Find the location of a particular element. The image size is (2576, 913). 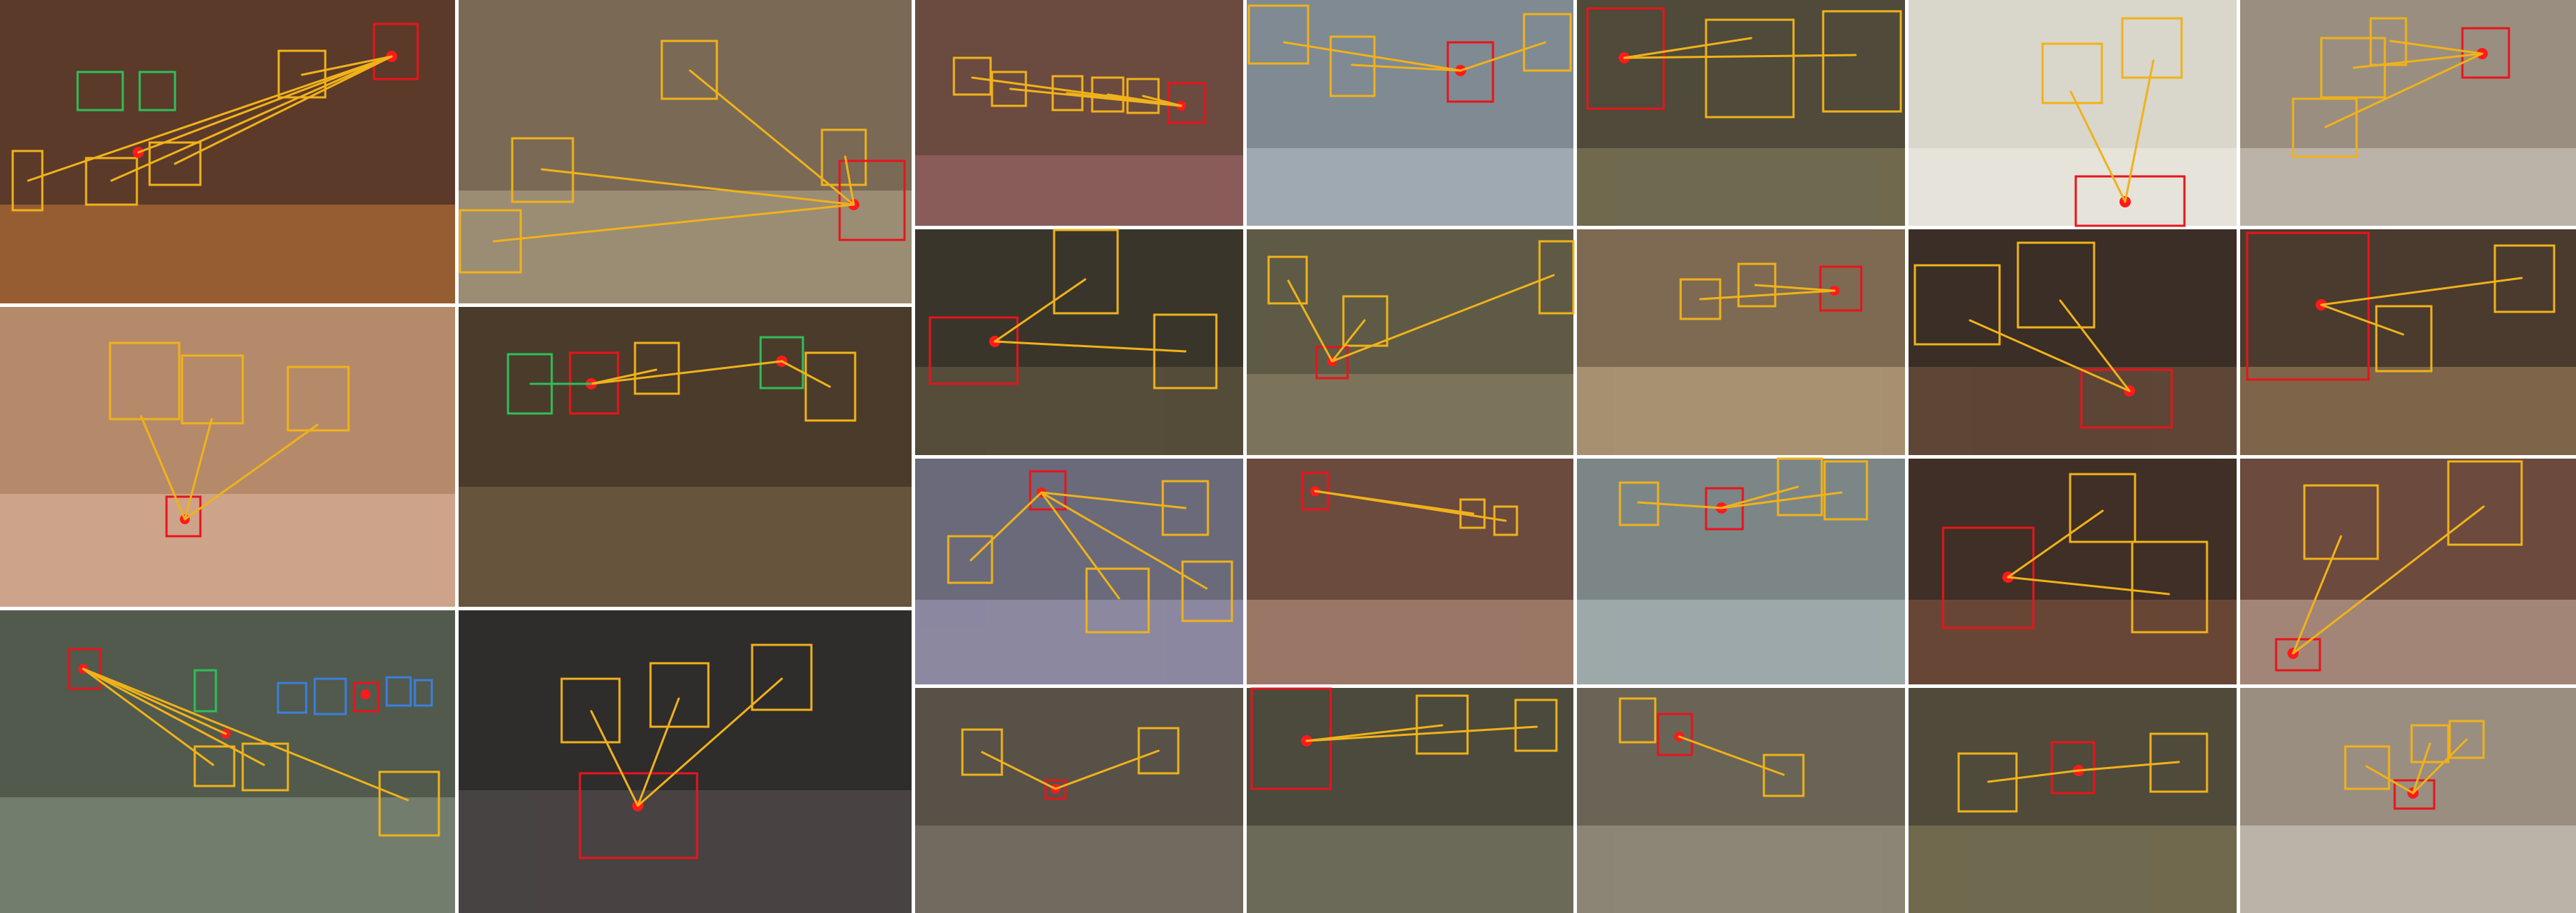

tile-26-annotations is located at coordinates (2415, 765).